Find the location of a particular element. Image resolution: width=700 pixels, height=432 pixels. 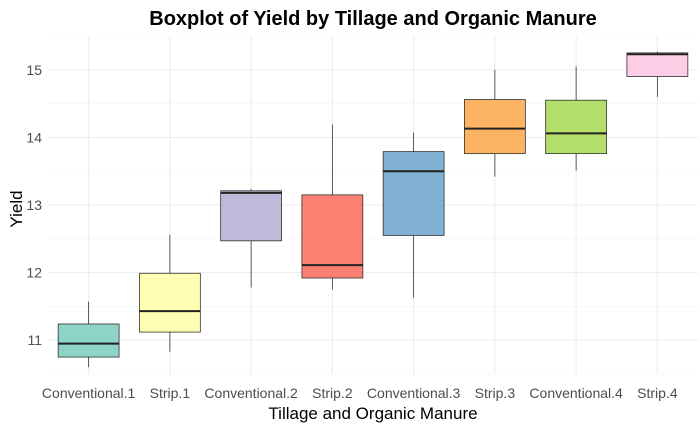

x-tick-label: Strip.3 is located at coordinates (495, 393).